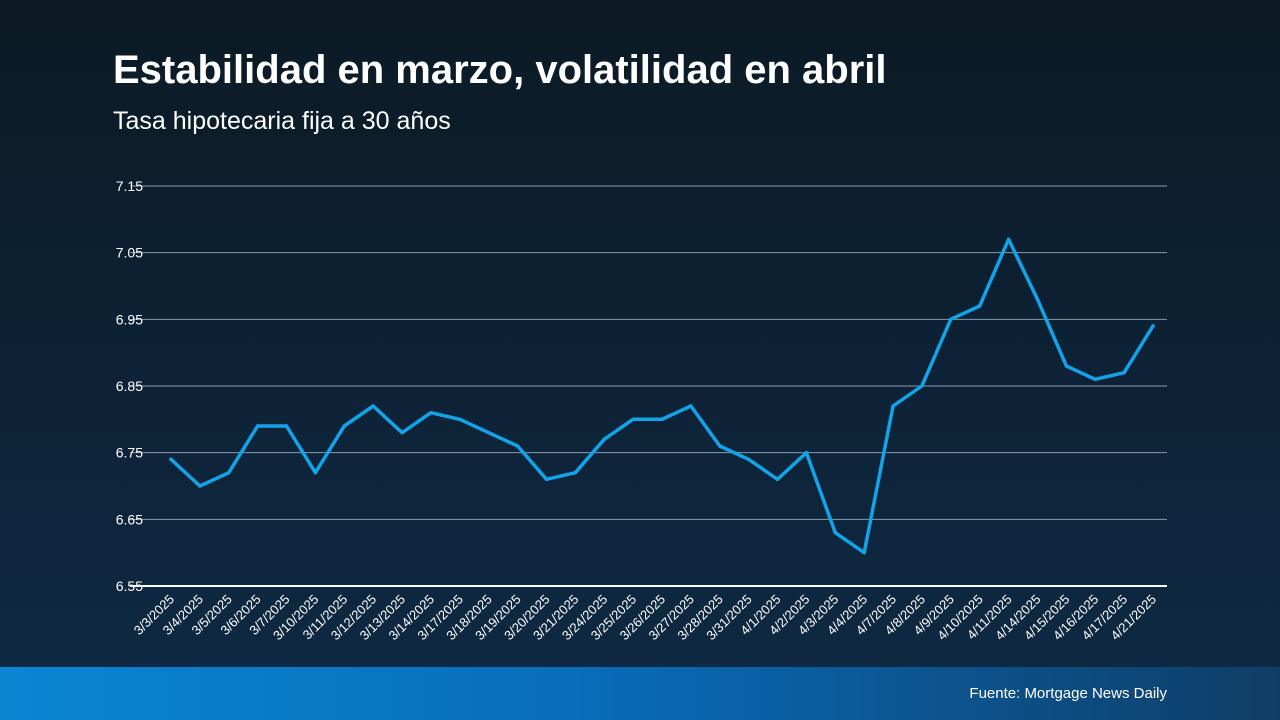  I want to click on footer-bar: Fuente: Mortgage News Daily, so click(640, 693).